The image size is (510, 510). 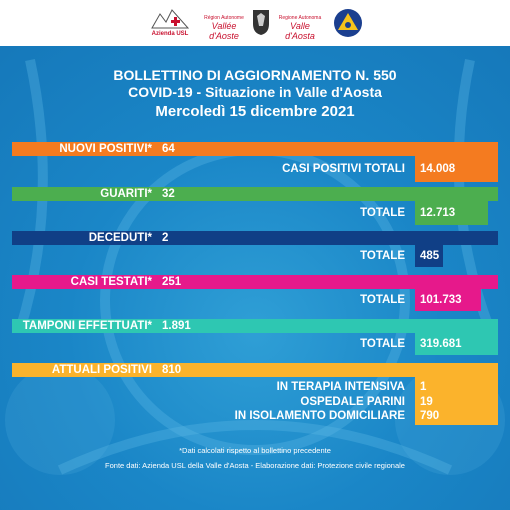 I want to click on attuali-positivi-dettaglio-bar, so click(x=456, y=401).